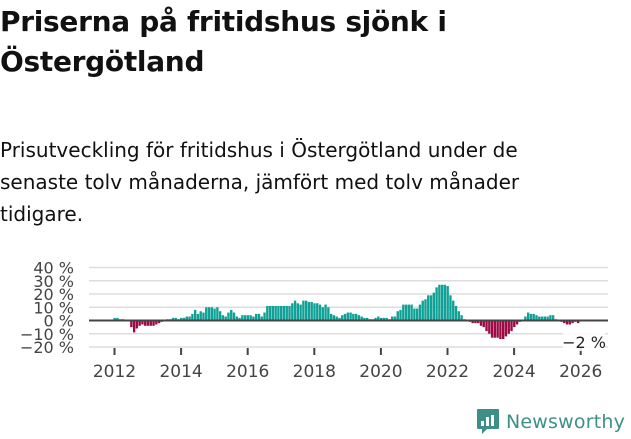 The image size is (631, 439). What do you see at coordinates (584, 342) in the screenshot?
I see `last-value-label: −2 %` at bounding box center [584, 342].